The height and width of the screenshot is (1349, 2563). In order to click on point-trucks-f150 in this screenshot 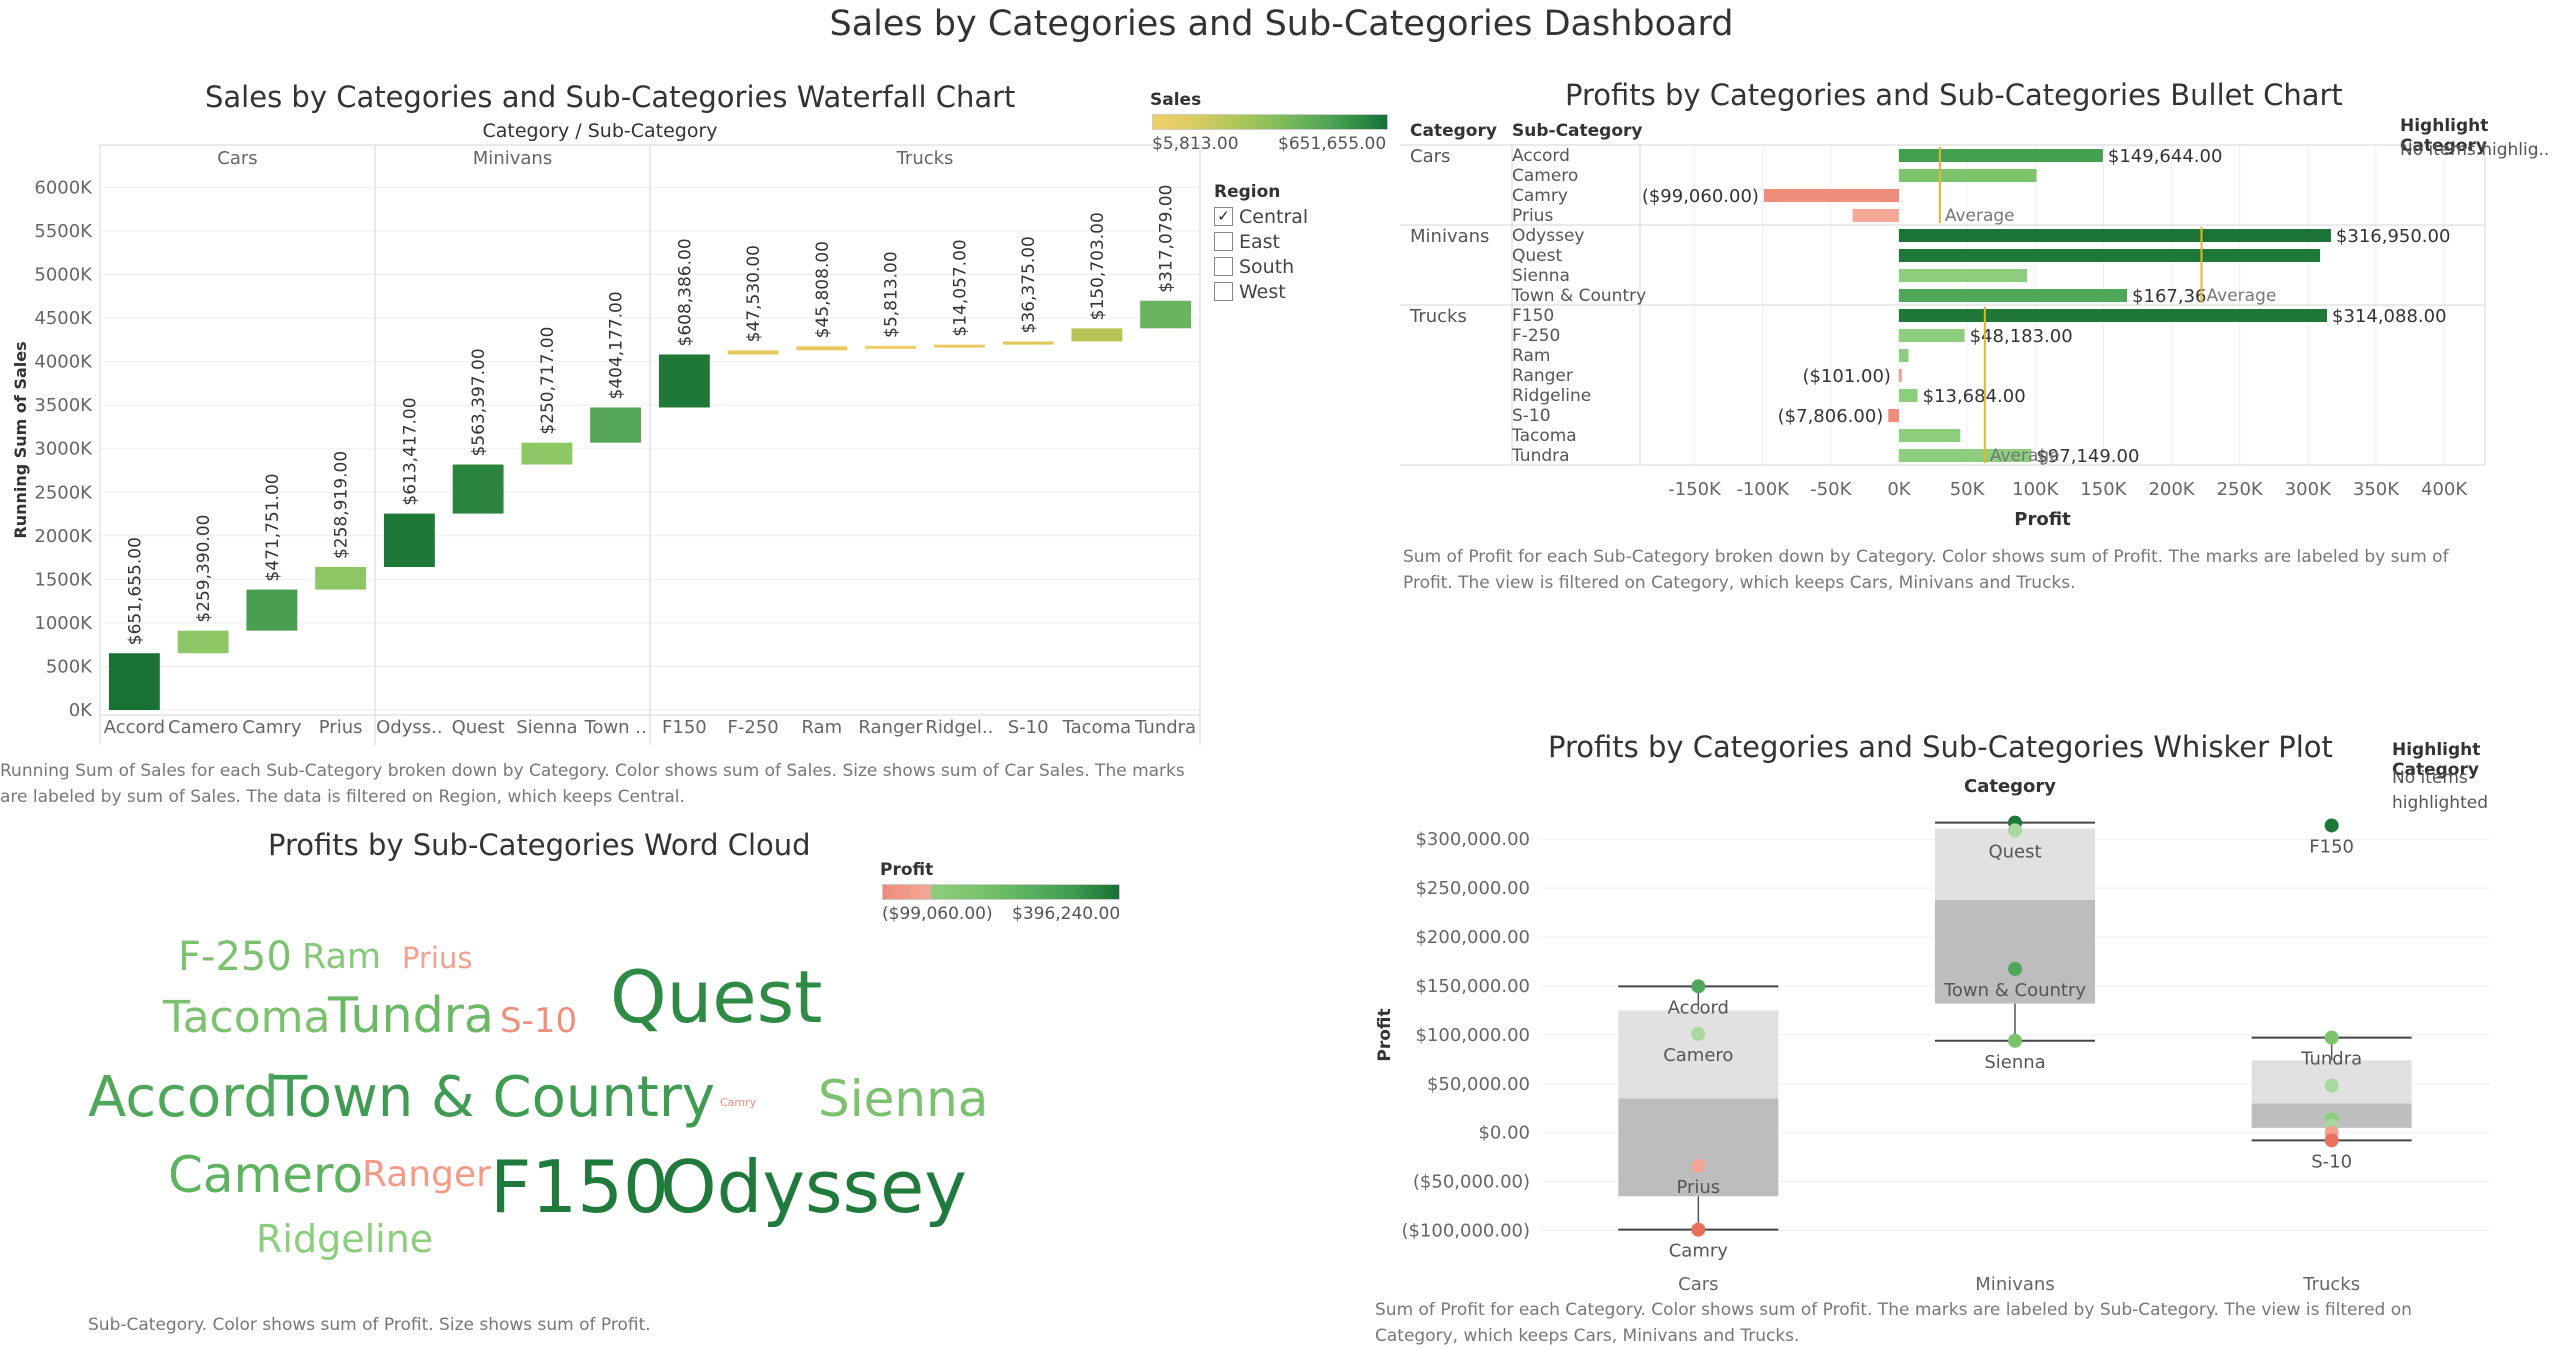, I will do `click(2331, 825)`.